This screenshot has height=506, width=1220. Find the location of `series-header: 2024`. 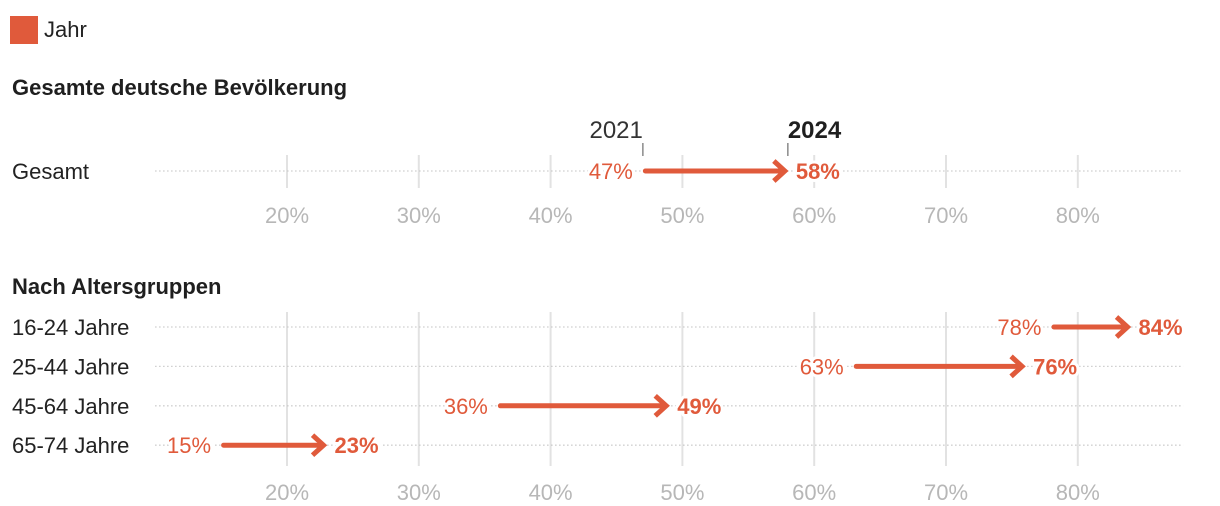

series-header: 2024 is located at coordinates (815, 130).